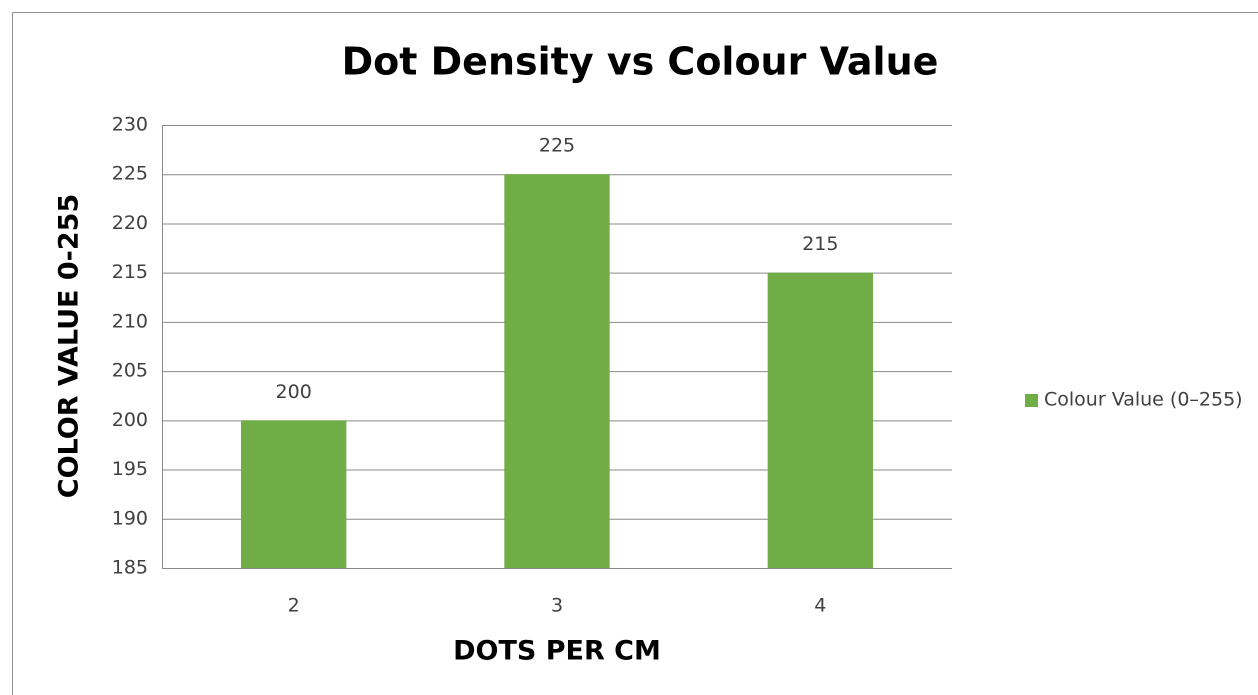 The width and height of the screenshot is (1258, 695). I want to click on x-axis-label: DOTS PER CM, so click(557, 651).